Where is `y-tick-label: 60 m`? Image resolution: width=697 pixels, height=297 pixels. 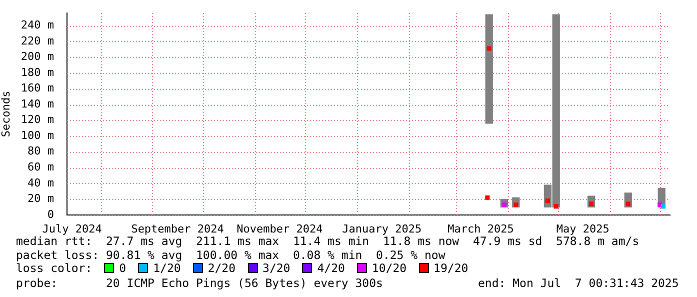
y-tick-label: 60 m is located at coordinates (41, 167).